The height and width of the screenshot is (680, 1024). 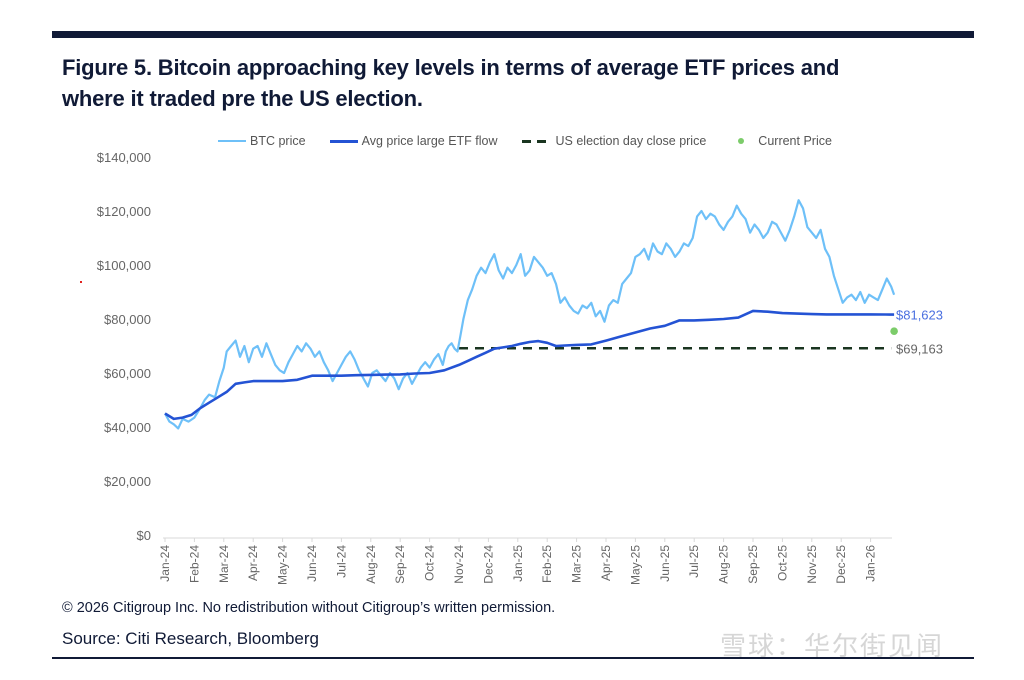 What do you see at coordinates (606, 563) in the screenshot?
I see `x-tick-label: Apr-25` at bounding box center [606, 563].